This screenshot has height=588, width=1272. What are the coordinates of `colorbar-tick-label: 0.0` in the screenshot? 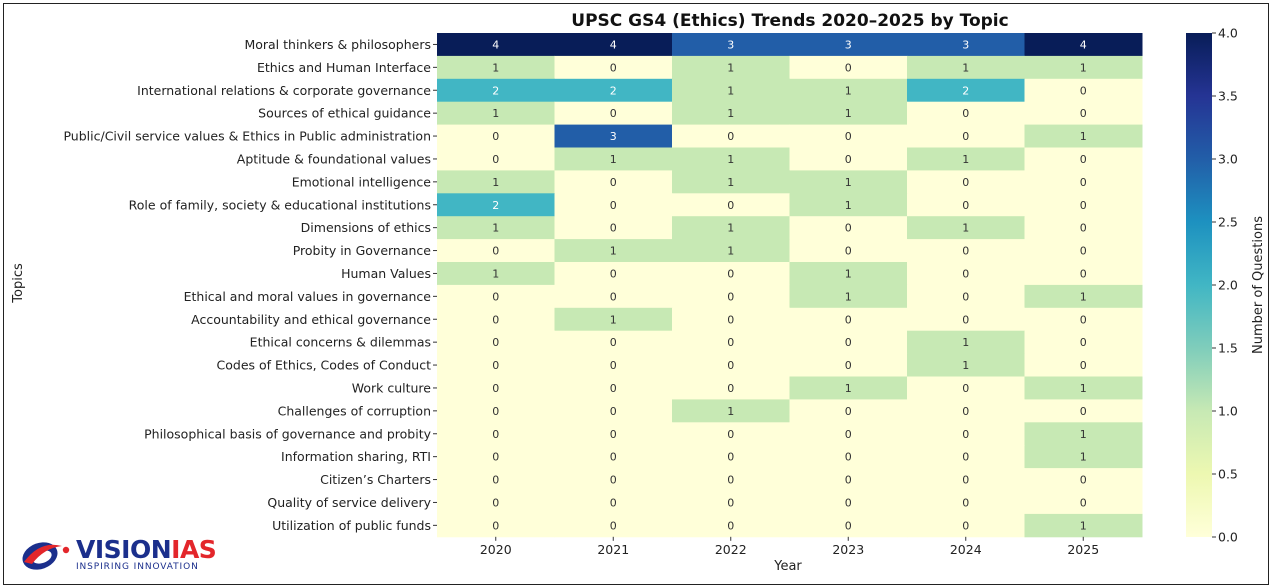 It's located at (1228, 537).